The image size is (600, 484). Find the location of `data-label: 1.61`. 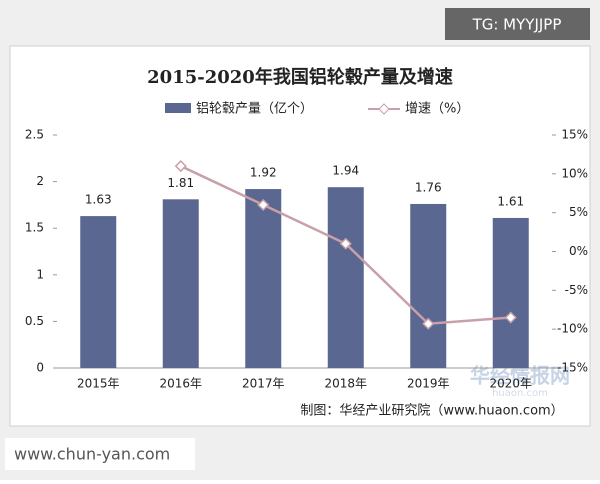

data-label: 1.61 is located at coordinates (510, 201).